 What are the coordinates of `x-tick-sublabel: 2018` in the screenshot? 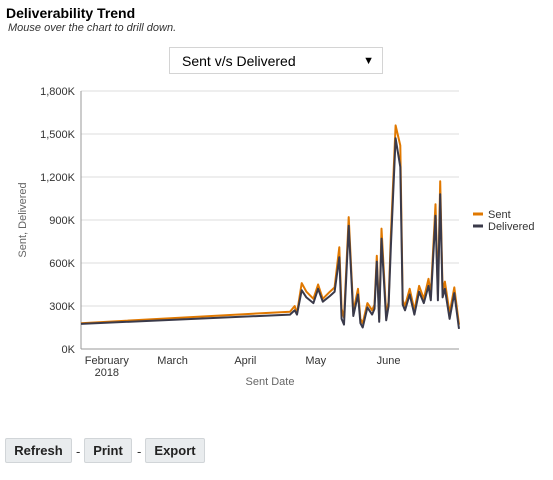 It's located at (107, 373).